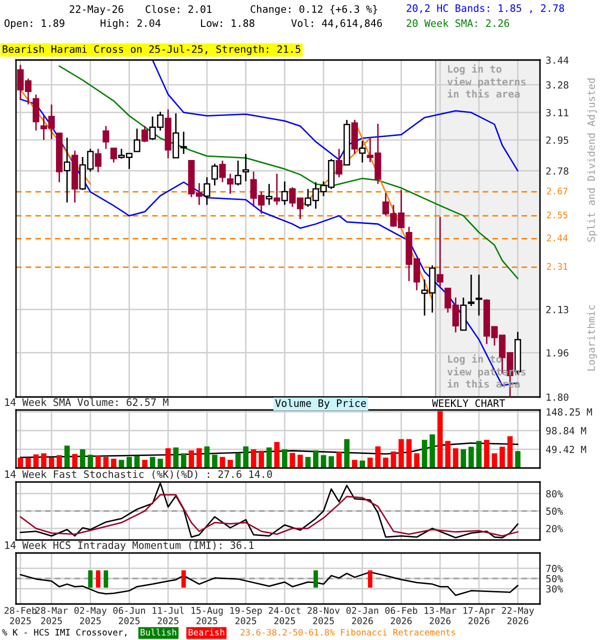 Image resolution: width=600 pixels, height=640 pixels. Describe the element at coordinates (90, 615) in the screenshot. I see `x-tick-label: 02-May 2025` at that location.